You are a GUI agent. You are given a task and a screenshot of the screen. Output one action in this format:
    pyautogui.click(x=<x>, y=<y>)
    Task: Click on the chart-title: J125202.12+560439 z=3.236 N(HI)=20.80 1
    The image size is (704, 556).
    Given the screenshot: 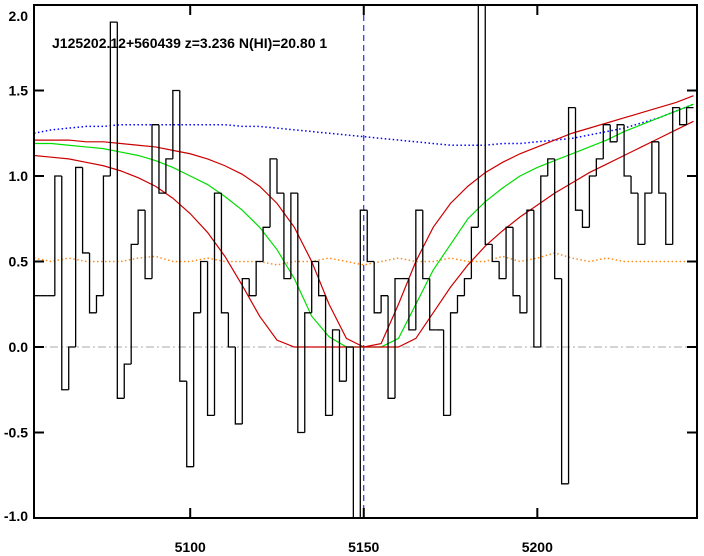 What is the action you would take?
    pyautogui.click(x=189, y=43)
    